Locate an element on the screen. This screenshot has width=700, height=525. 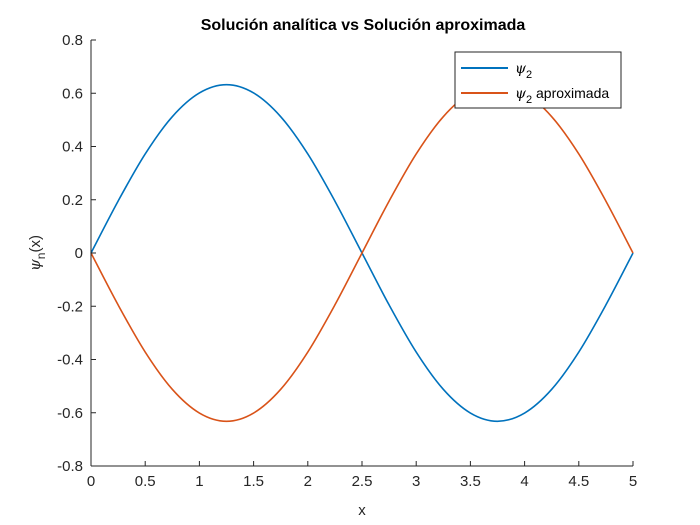
x-tick-label: 4 is located at coordinates (524, 481).